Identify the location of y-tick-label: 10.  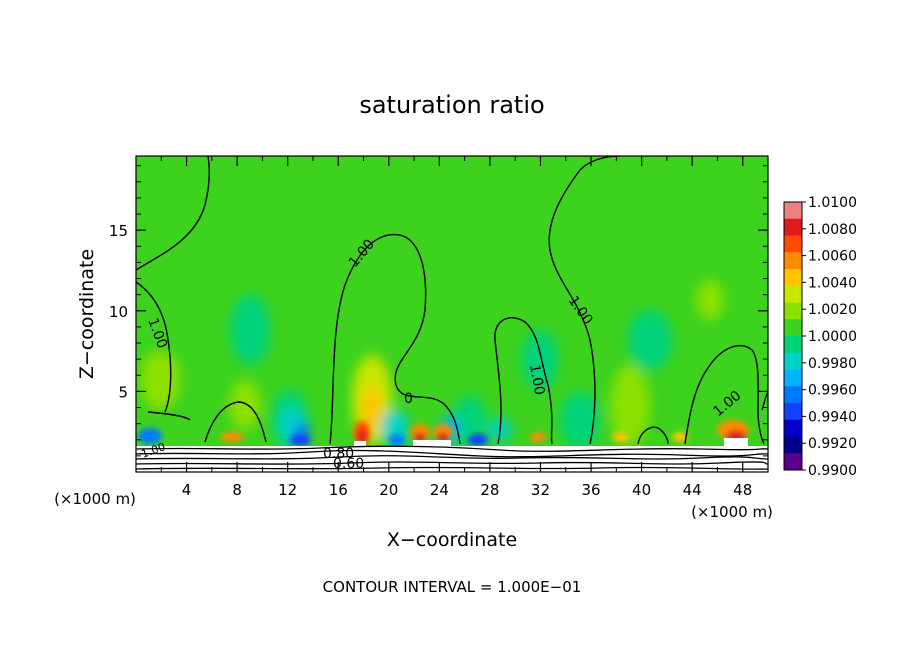
(118, 312).